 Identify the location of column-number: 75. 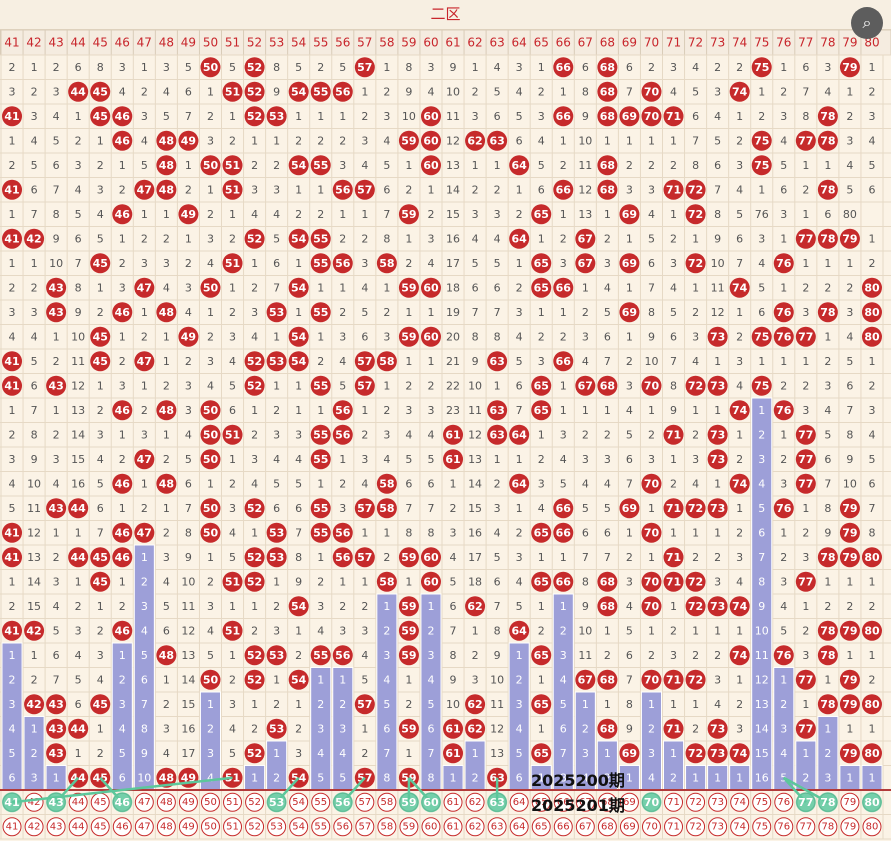
(761, 43).